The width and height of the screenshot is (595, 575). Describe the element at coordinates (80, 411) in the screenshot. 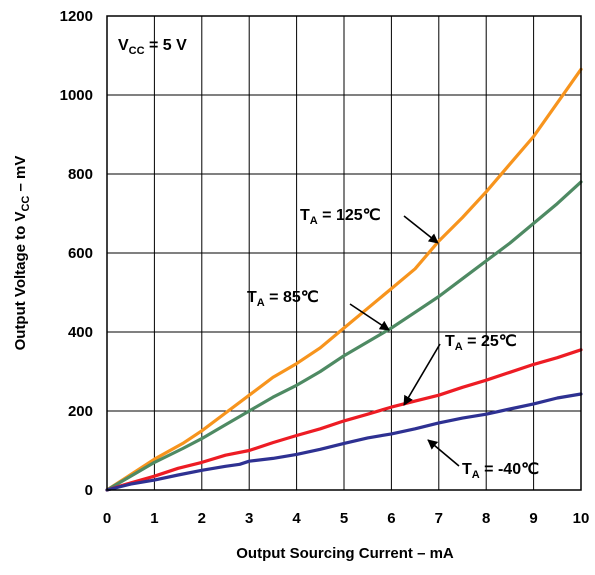

I see `y-tick-label: 200` at that location.